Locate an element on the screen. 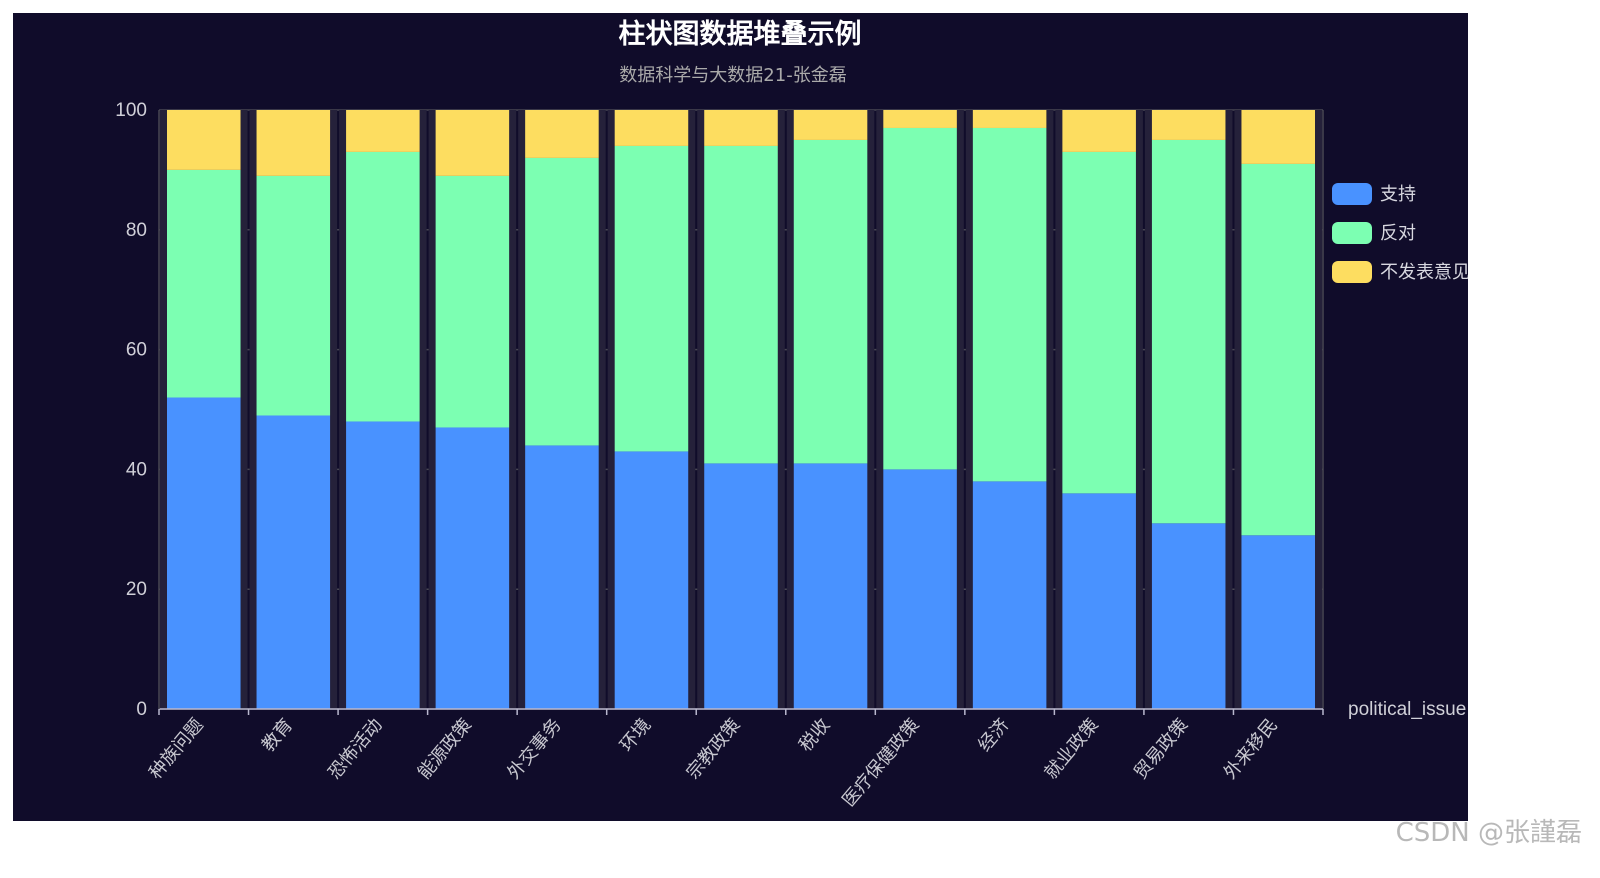  x-tick-label: 恐怖活动 is located at coordinates (355, 749).